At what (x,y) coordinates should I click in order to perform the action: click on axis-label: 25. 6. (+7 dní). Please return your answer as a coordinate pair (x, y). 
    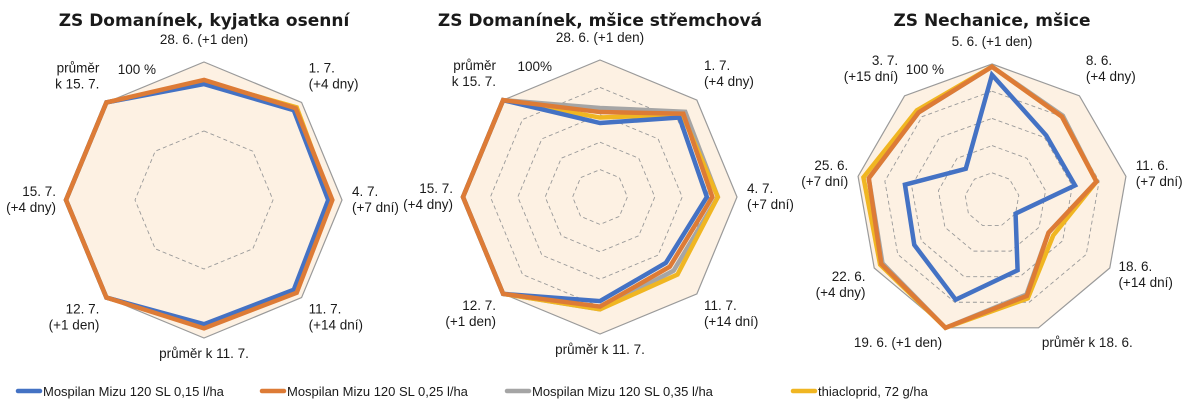
    Looking at the image, I should click on (824, 173).